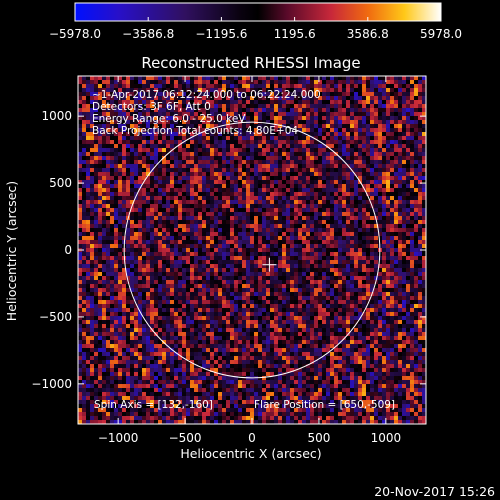  Describe the element at coordinates (169, 119) in the screenshot. I see `energy-range-text: Energy Range: 6.0 - 25.0 keV` at that location.